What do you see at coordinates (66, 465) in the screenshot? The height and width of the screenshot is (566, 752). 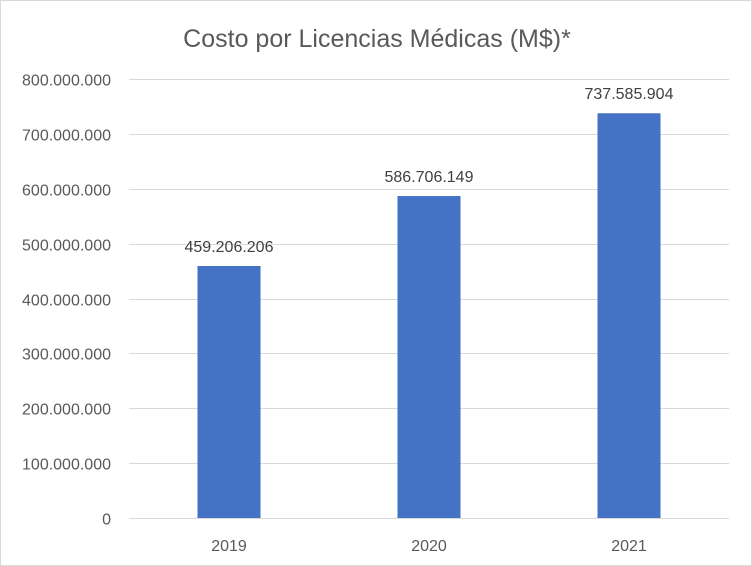 I see `y-tick-label: 100.000.000` at bounding box center [66, 465].